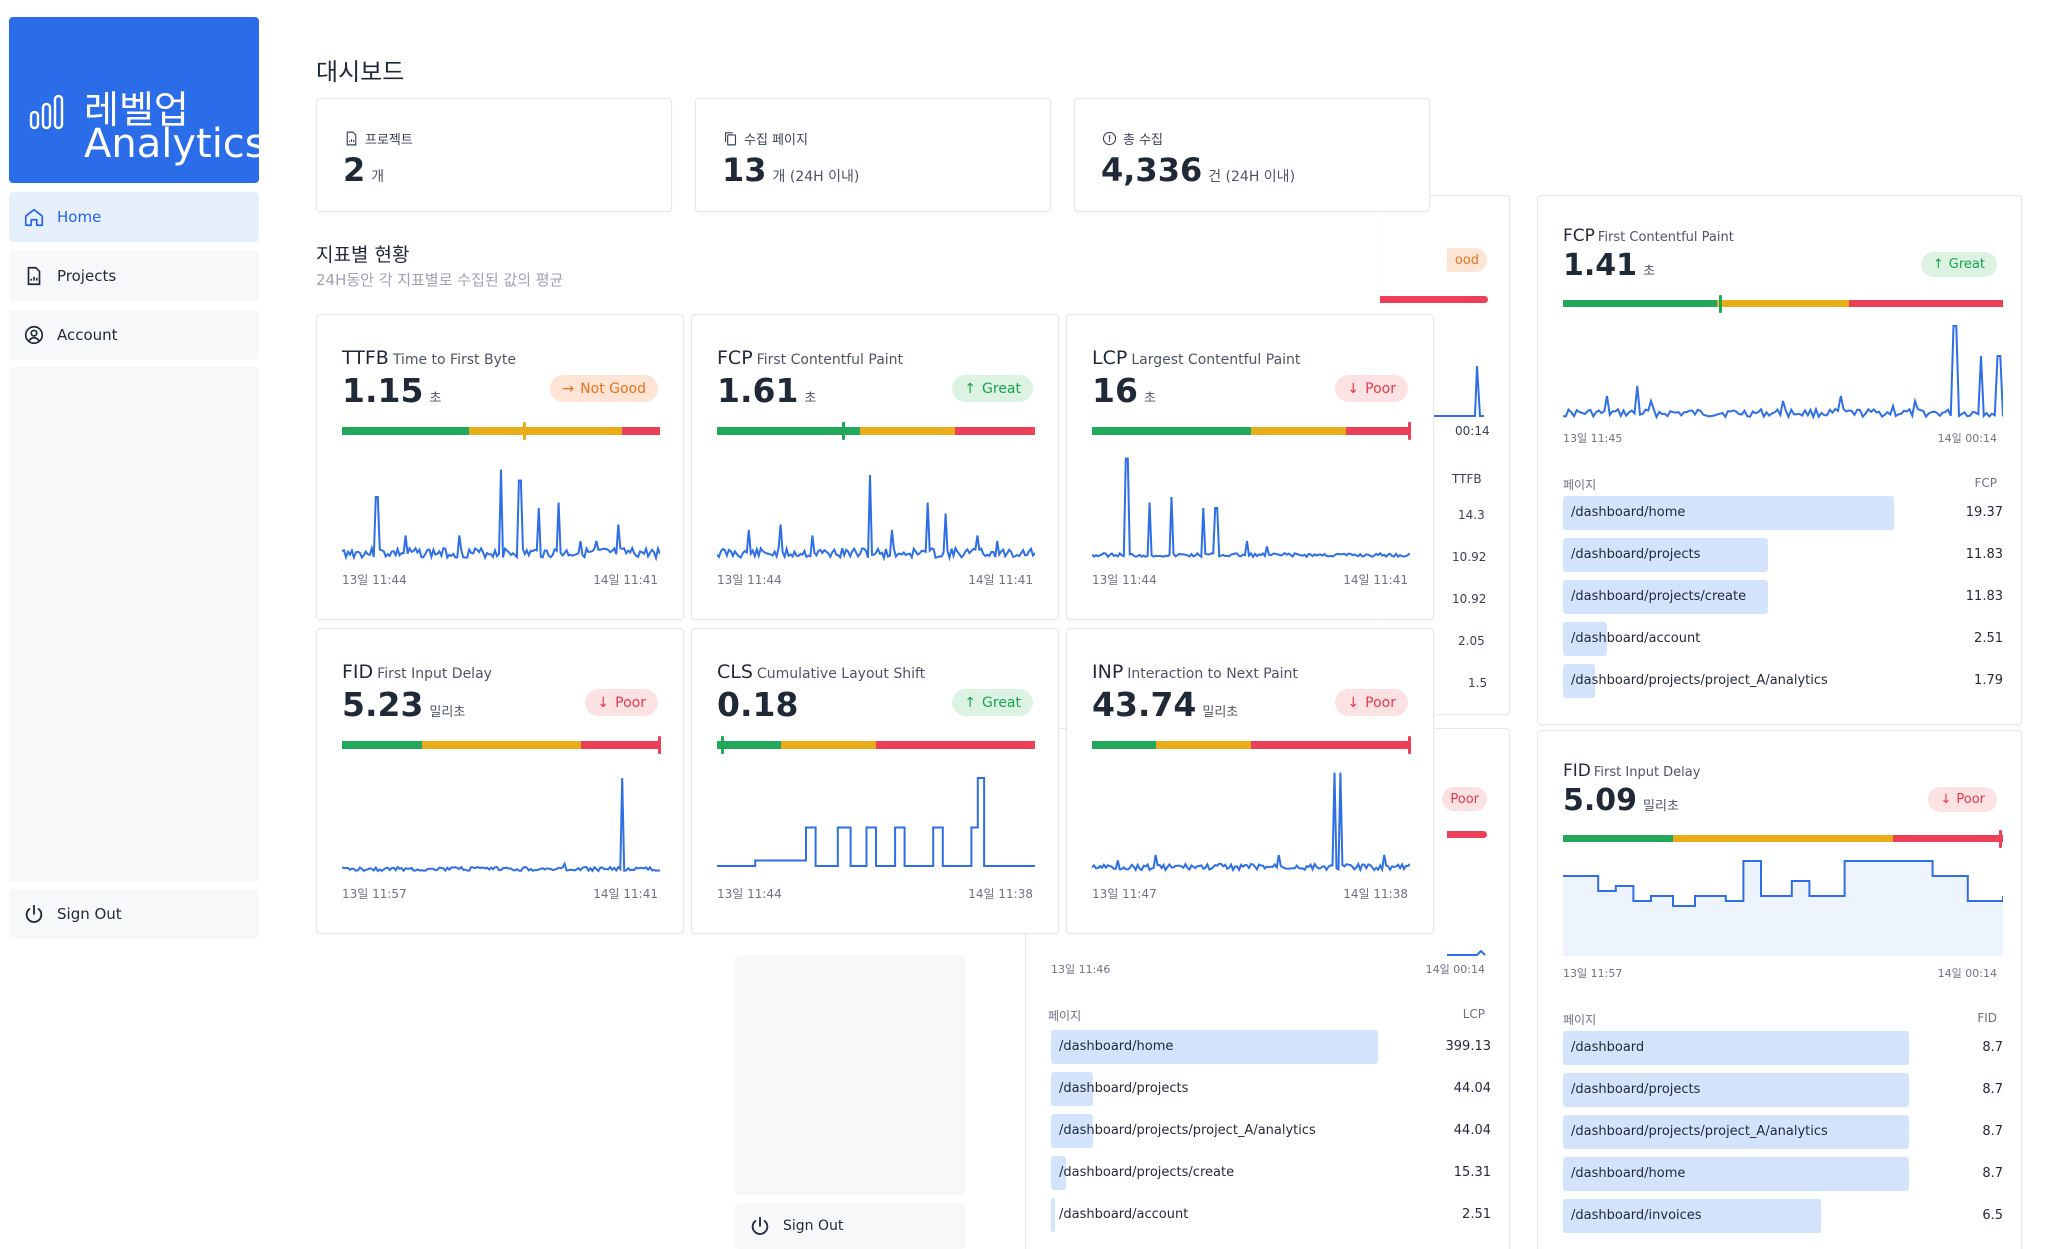  What do you see at coordinates (568, 388) in the screenshot?
I see `arrow-icon: →` at bounding box center [568, 388].